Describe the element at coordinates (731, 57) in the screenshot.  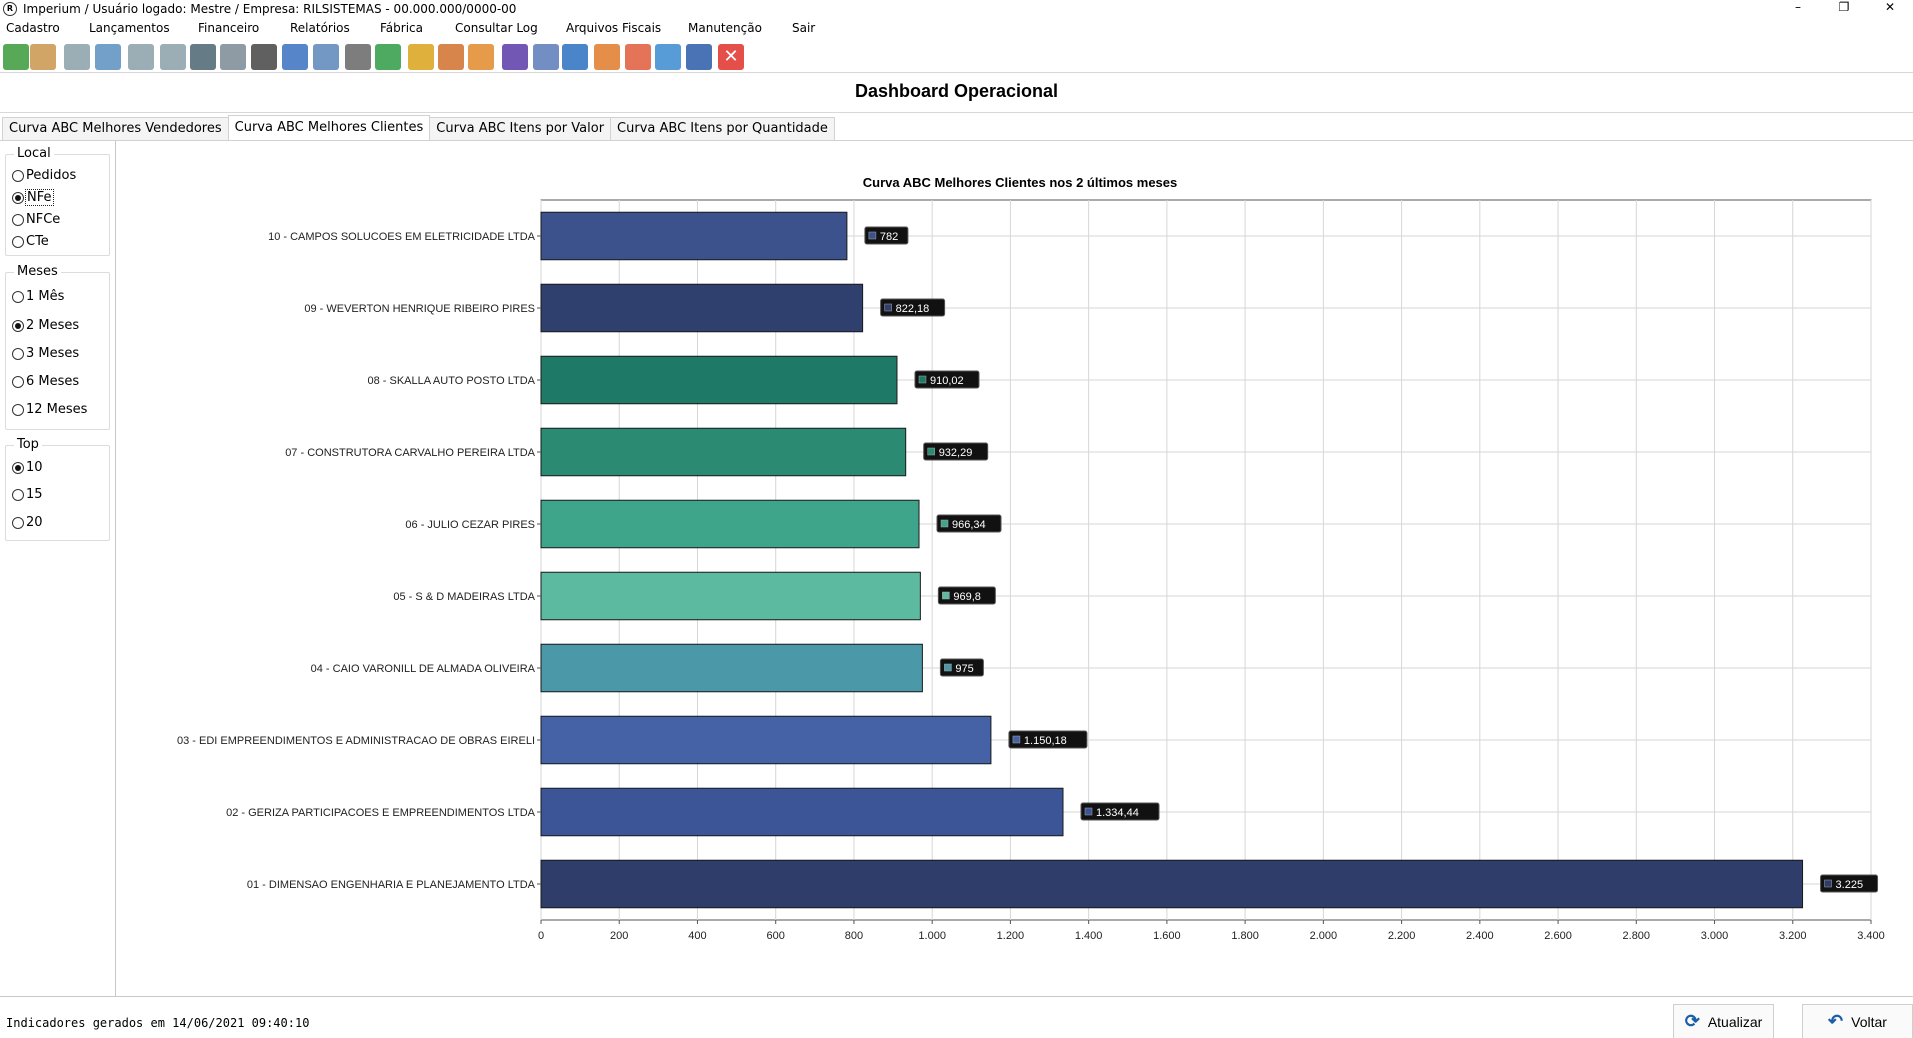
I see `close-icon: ✕` at that location.